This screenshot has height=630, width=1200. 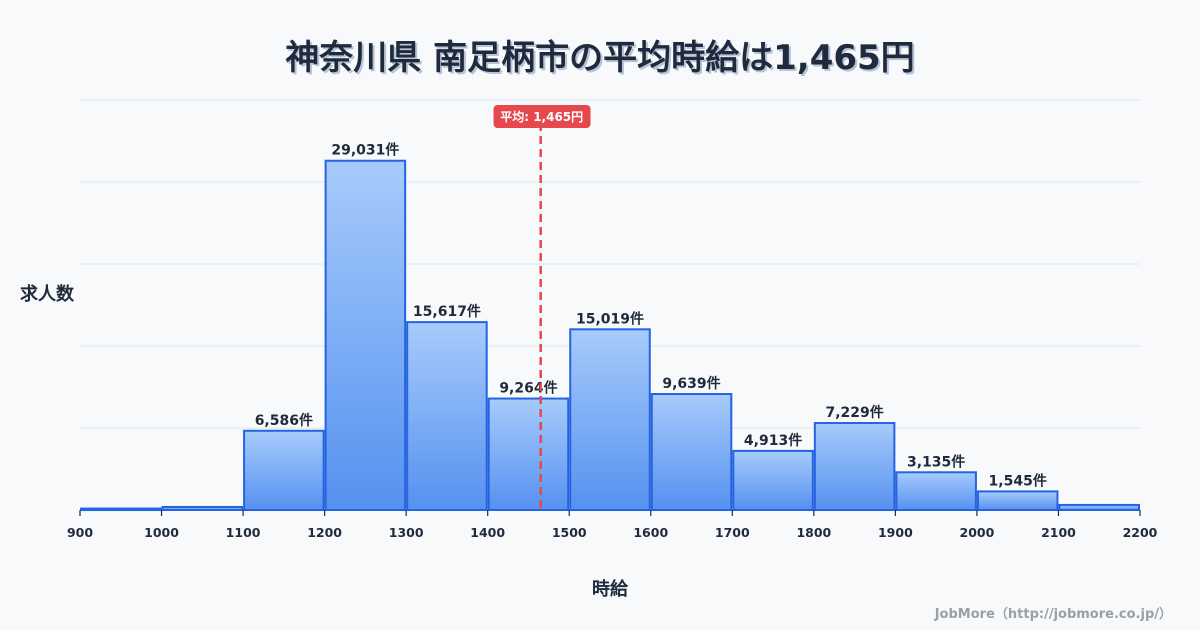 I want to click on bar-value-label: 7,229件, so click(x=854, y=412).